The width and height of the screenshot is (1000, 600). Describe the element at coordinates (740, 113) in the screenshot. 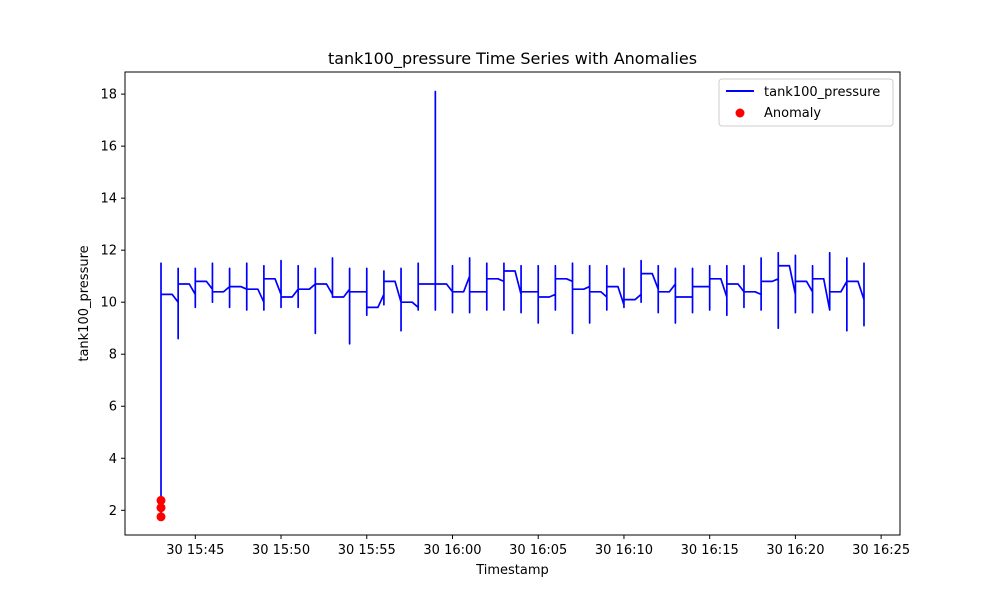

I see `legend-anomaly-swatch` at that location.